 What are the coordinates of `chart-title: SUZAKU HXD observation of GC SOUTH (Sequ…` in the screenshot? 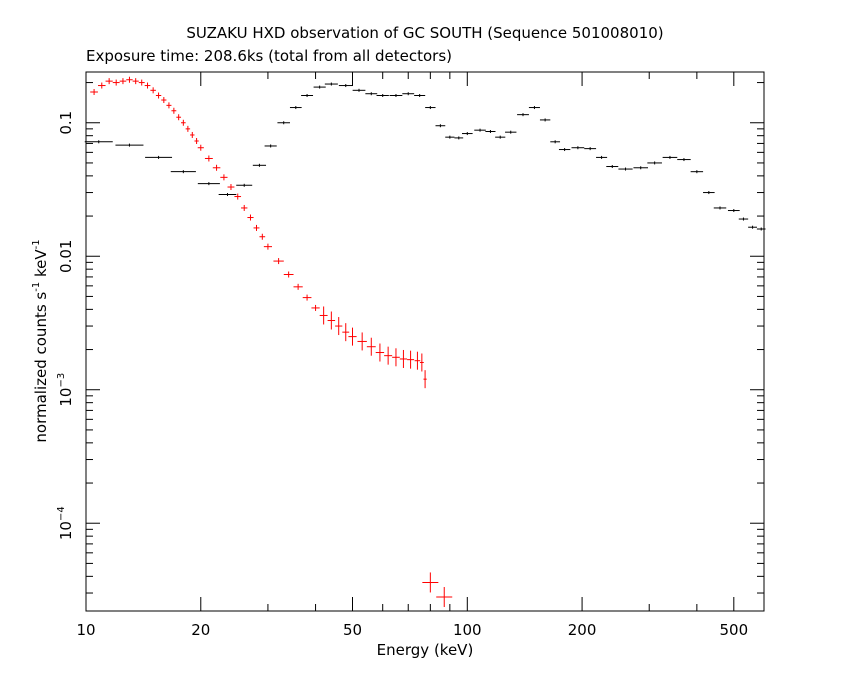 It's located at (424, 33).